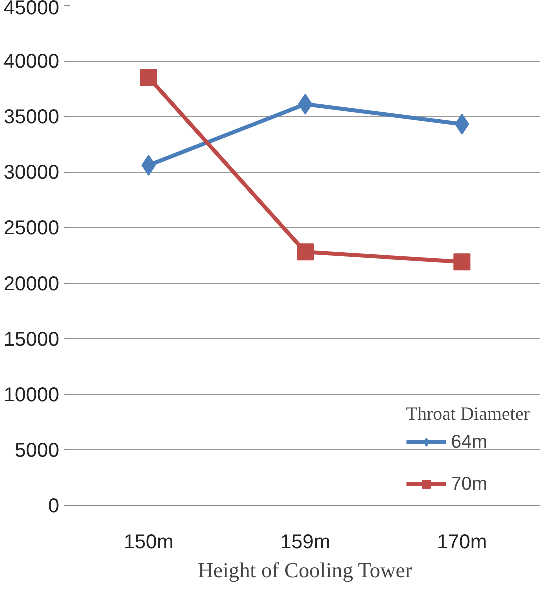  What do you see at coordinates (32, 395) in the screenshot?
I see `y-tick-label: 10000` at bounding box center [32, 395].